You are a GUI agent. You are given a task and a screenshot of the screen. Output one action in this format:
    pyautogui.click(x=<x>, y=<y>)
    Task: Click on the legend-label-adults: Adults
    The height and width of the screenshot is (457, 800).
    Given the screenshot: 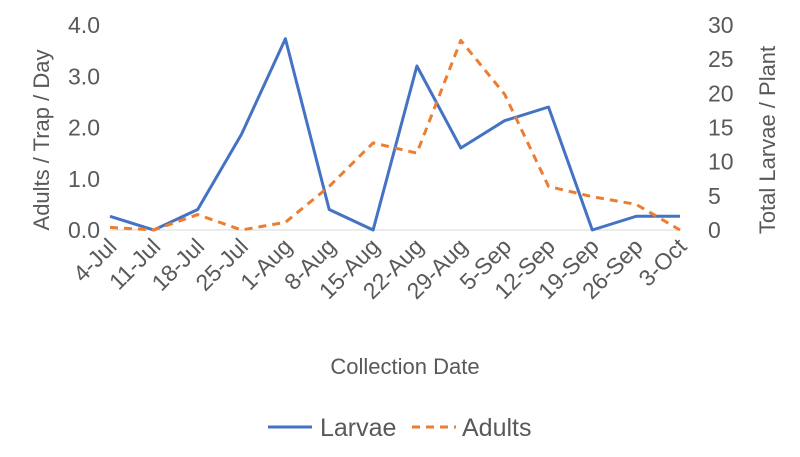 What is the action you would take?
    pyautogui.click(x=496, y=428)
    